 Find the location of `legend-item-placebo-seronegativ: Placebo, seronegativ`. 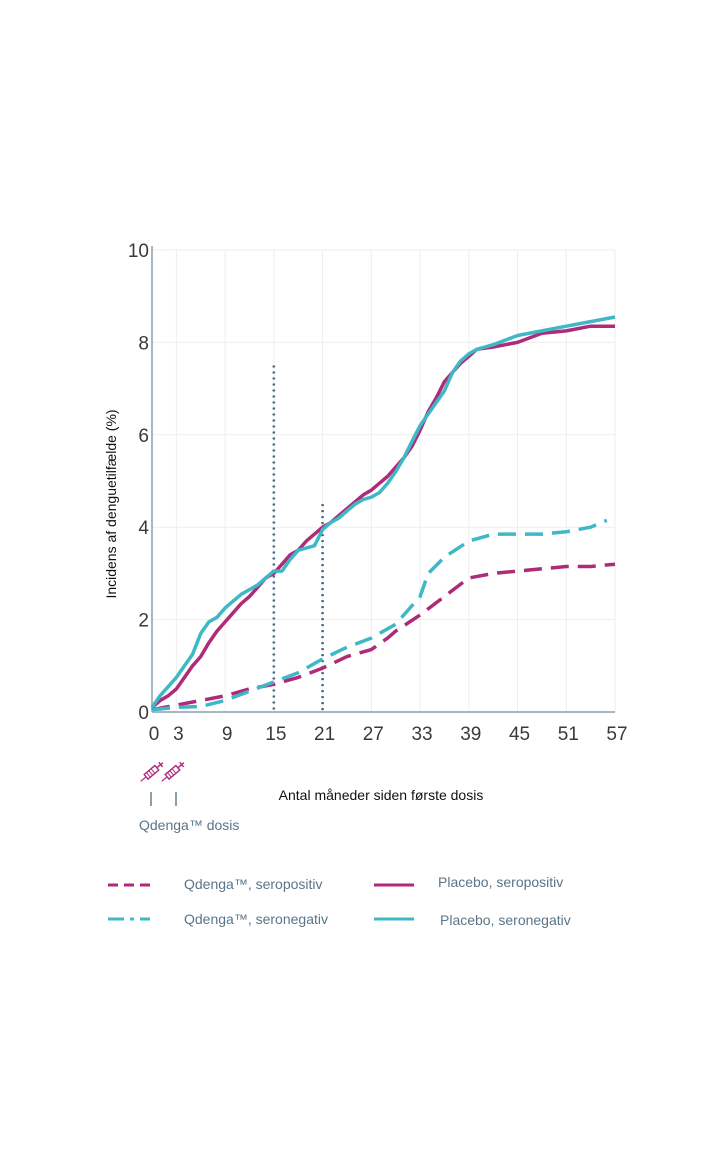

legend-item-placebo-seronegativ: Placebo, seronegativ is located at coordinates (472, 920).